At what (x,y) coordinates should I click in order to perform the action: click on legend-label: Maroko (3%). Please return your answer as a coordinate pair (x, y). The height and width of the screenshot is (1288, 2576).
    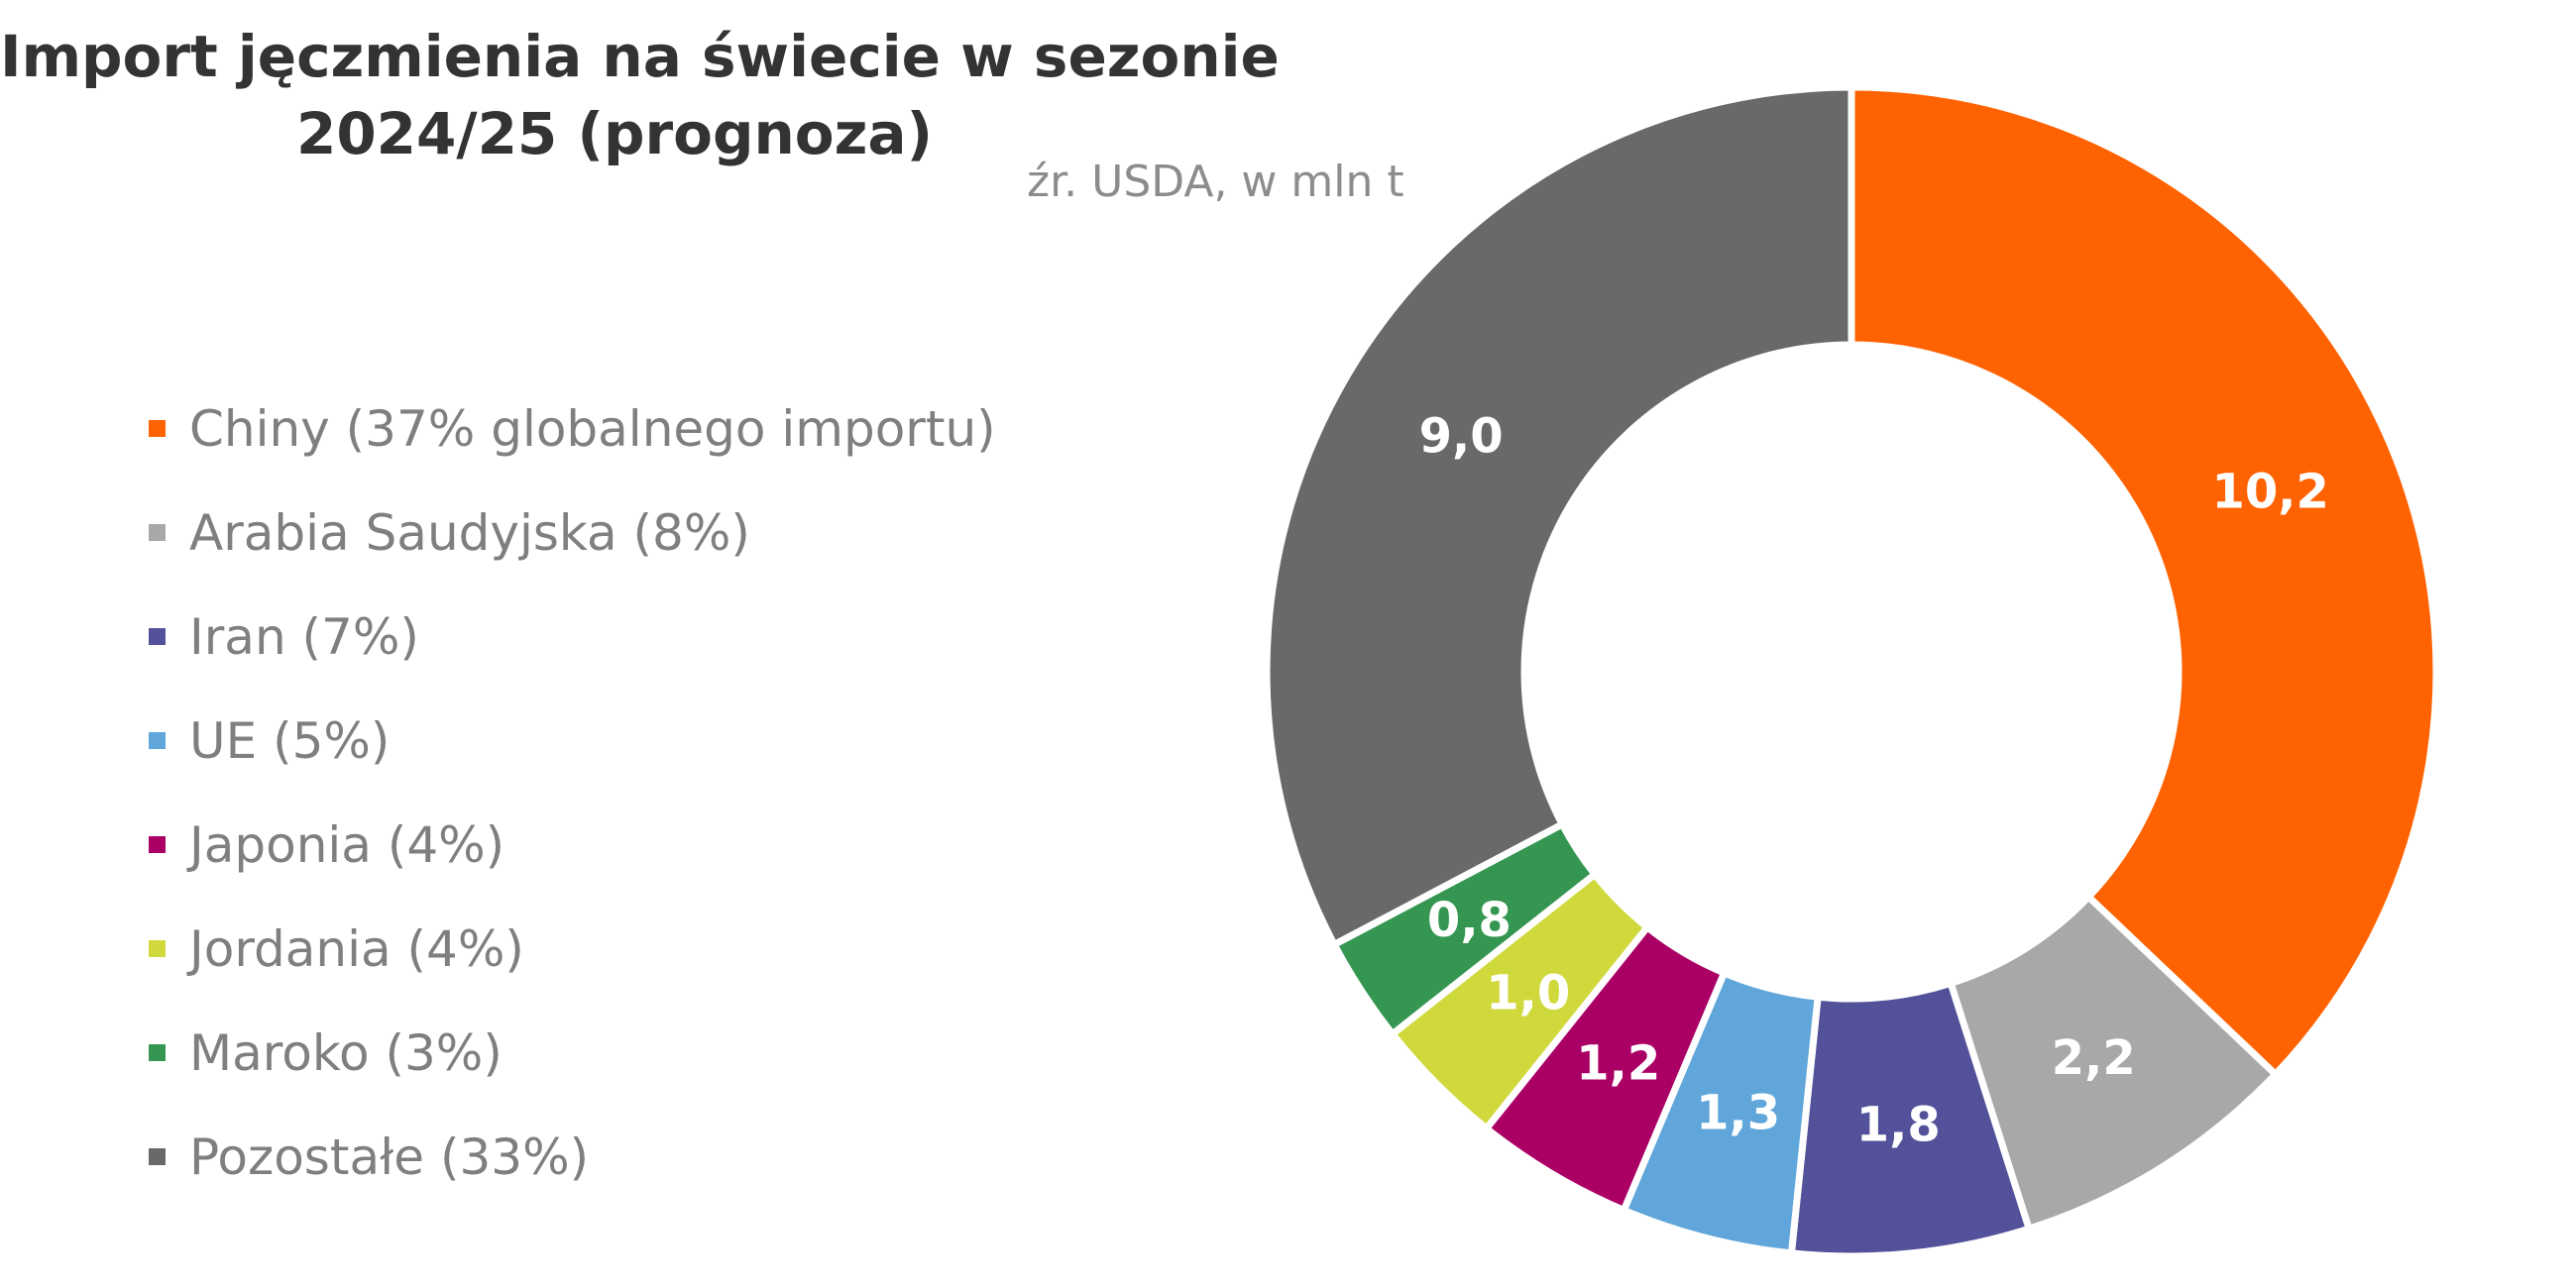
    Looking at the image, I should click on (346, 1052).